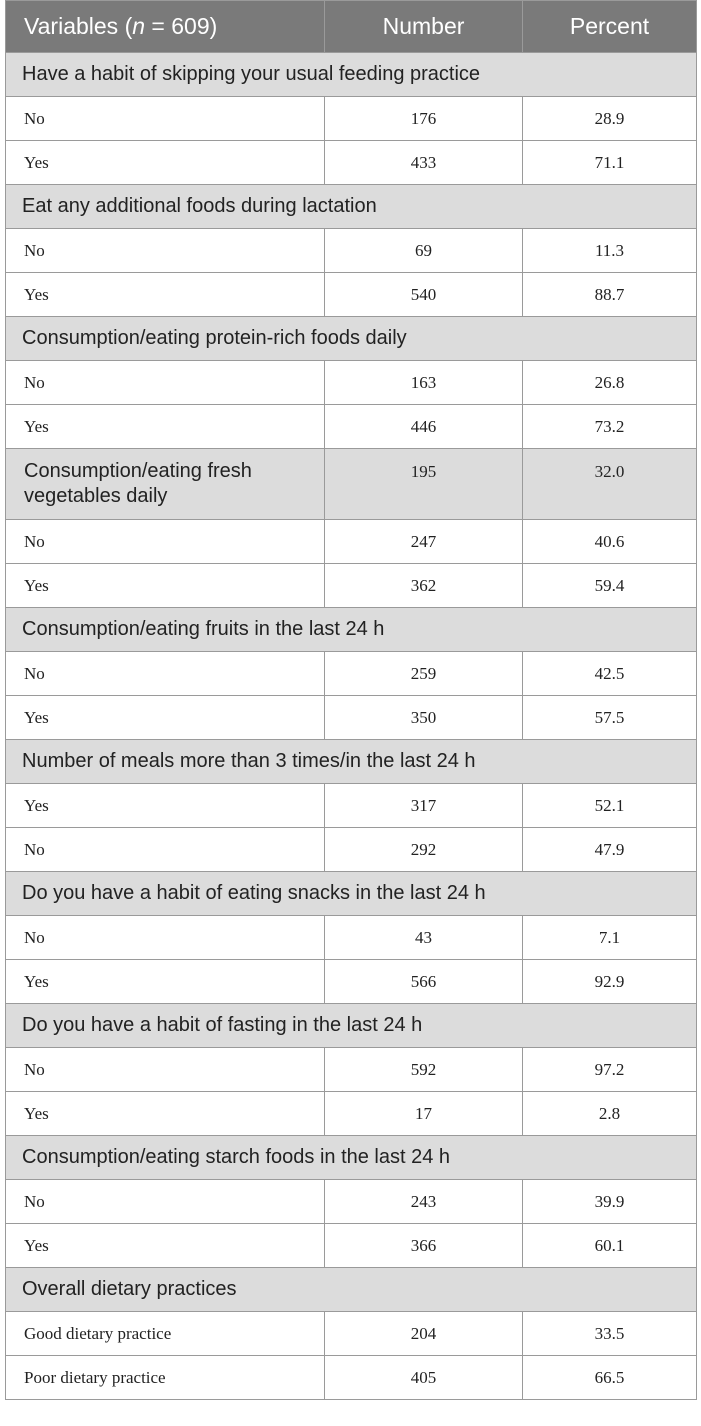  I want to click on table-row: Yes 362 59.4, so click(351, 585).